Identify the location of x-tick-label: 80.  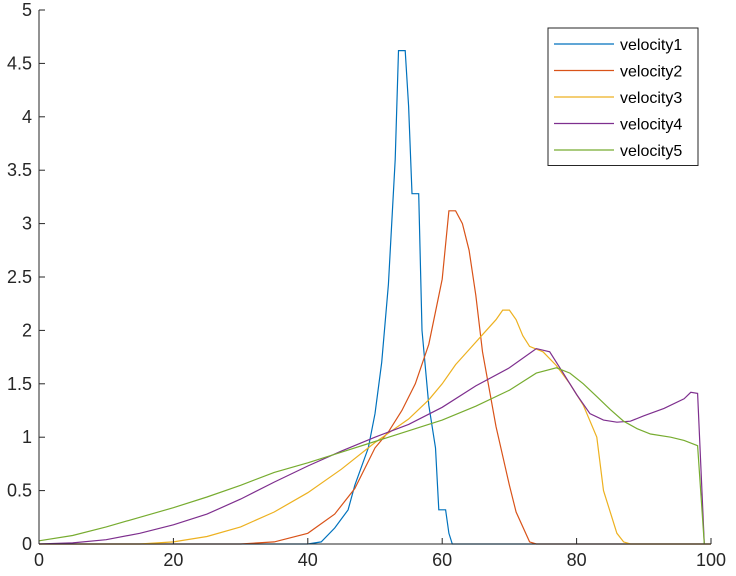
(577, 560).